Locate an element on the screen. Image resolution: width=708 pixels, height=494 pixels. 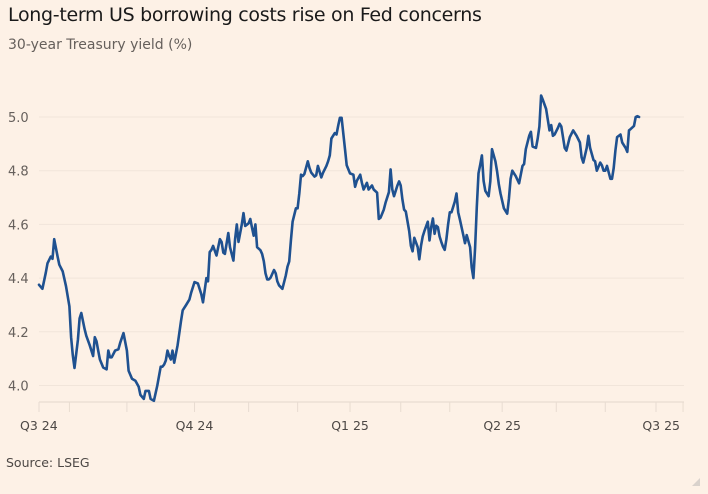
y-axis-ticks: 4.0 4.2 4.4 4.6 4.8 5.0 is located at coordinates (18, 253).